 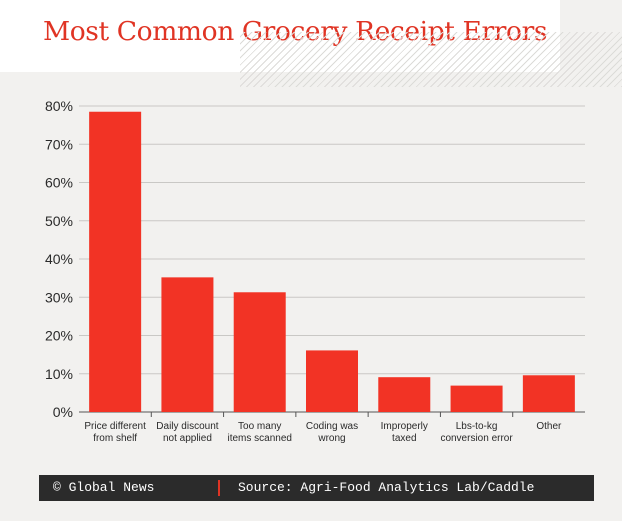 I want to click on x-tick-label: Improperly taxed, so click(x=404, y=432).